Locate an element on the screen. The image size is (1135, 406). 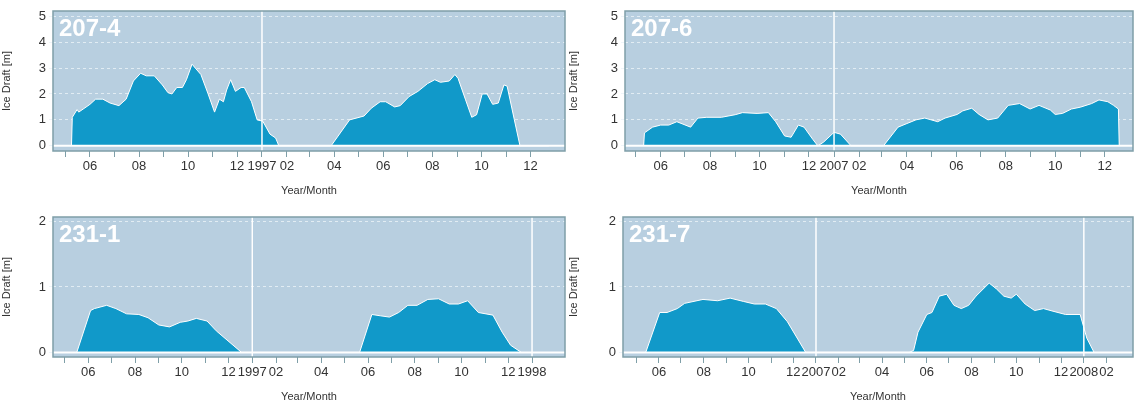
chart-title: 231-1 is located at coordinates (90, 233).